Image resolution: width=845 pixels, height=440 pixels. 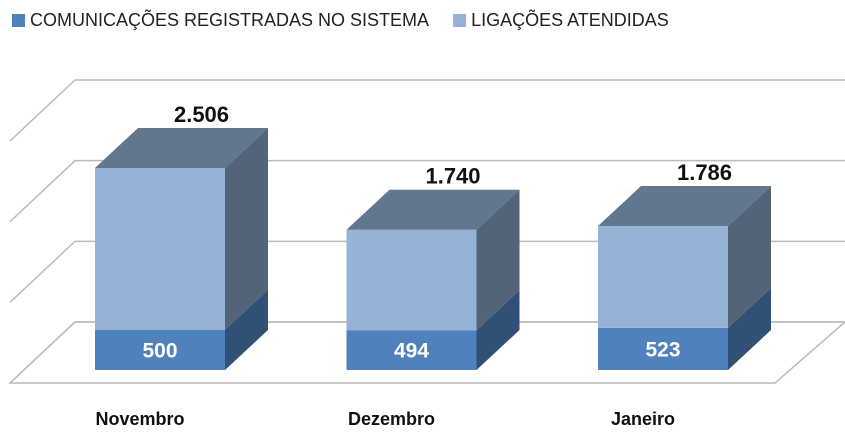 What do you see at coordinates (139, 419) in the screenshot?
I see `x-tick-label: Novembro` at bounding box center [139, 419].